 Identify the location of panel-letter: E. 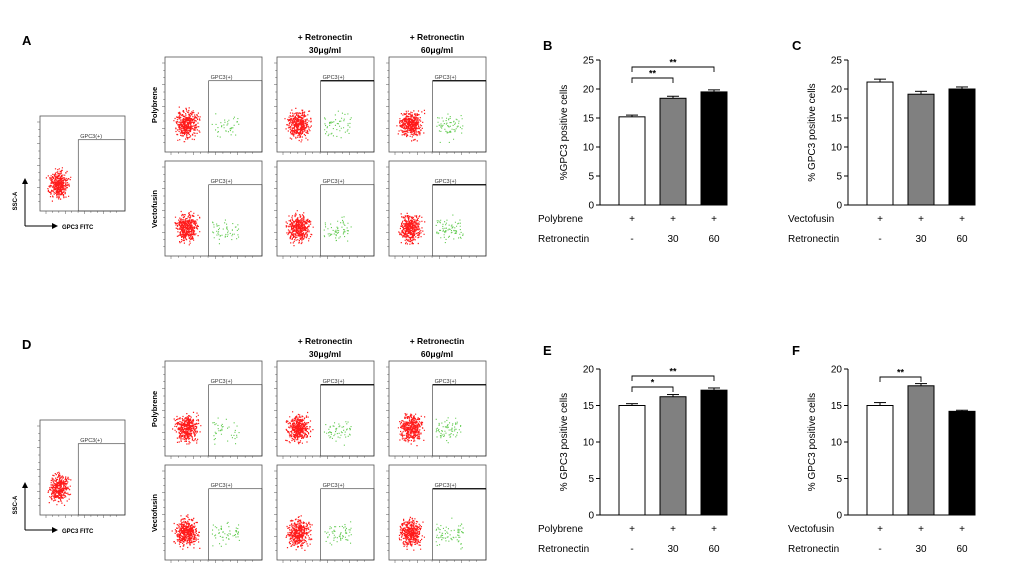
(547, 350).